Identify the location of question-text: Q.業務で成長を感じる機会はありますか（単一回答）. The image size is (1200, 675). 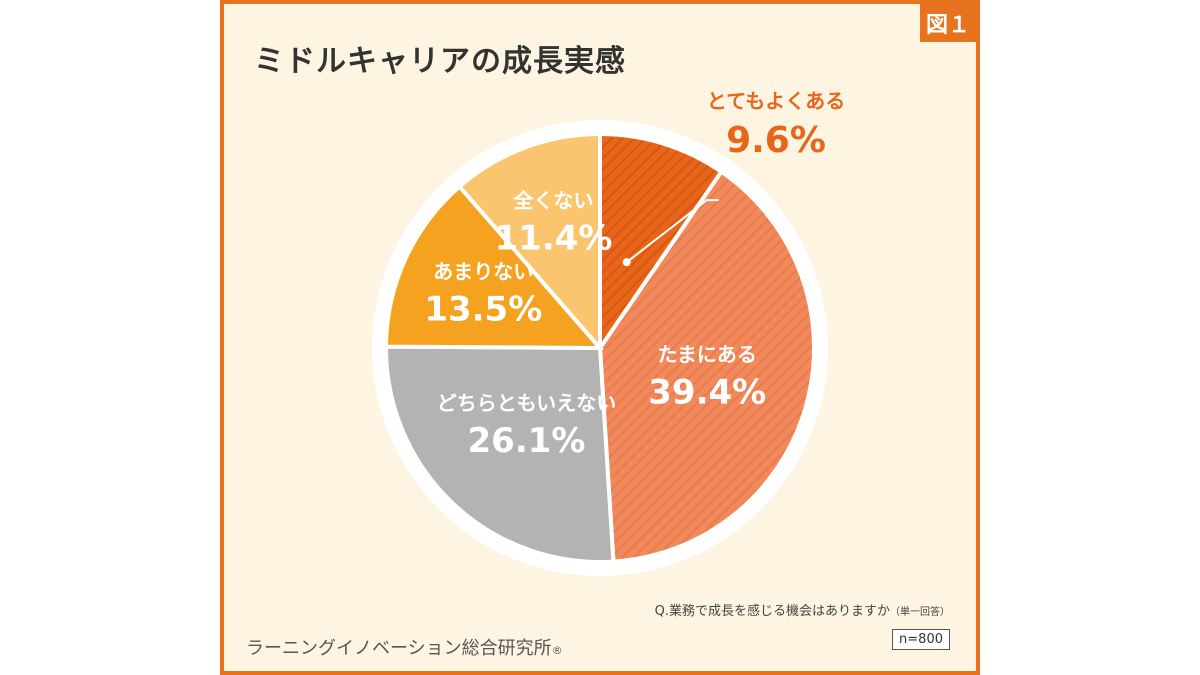
(802, 609).